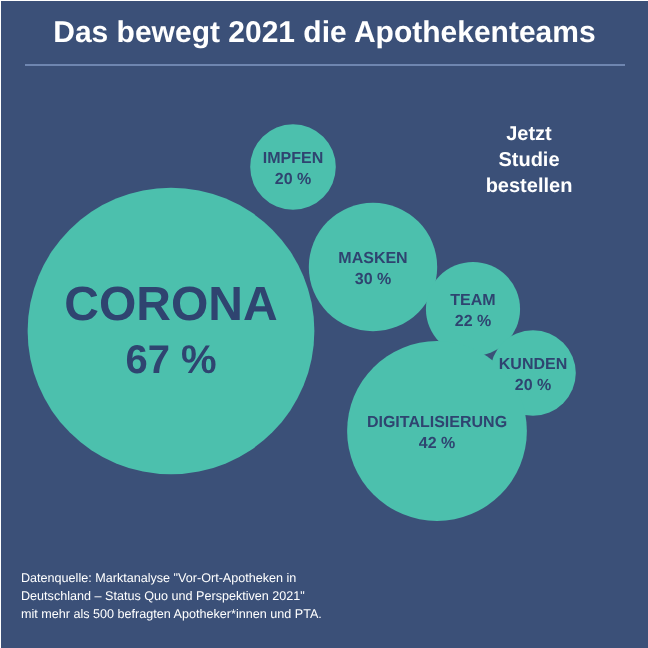 Image resolution: width=648 pixels, height=648 pixels. Describe the element at coordinates (293, 158) in the screenshot. I see `category-label: IMPFEN` at that location.